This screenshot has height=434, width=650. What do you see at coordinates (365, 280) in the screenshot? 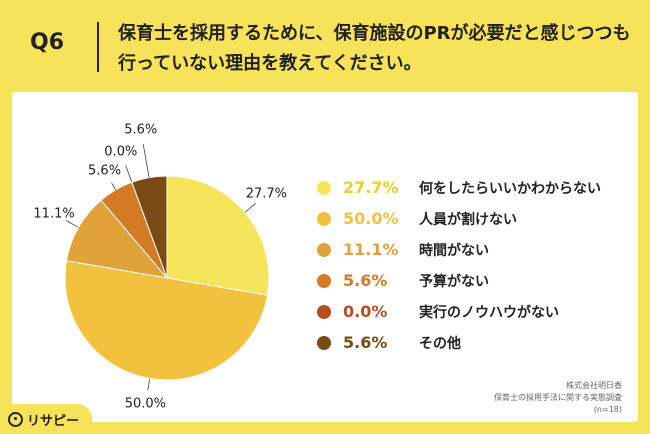
I see `legend-value-4: 5.6%` at bounding box center [365, 280].